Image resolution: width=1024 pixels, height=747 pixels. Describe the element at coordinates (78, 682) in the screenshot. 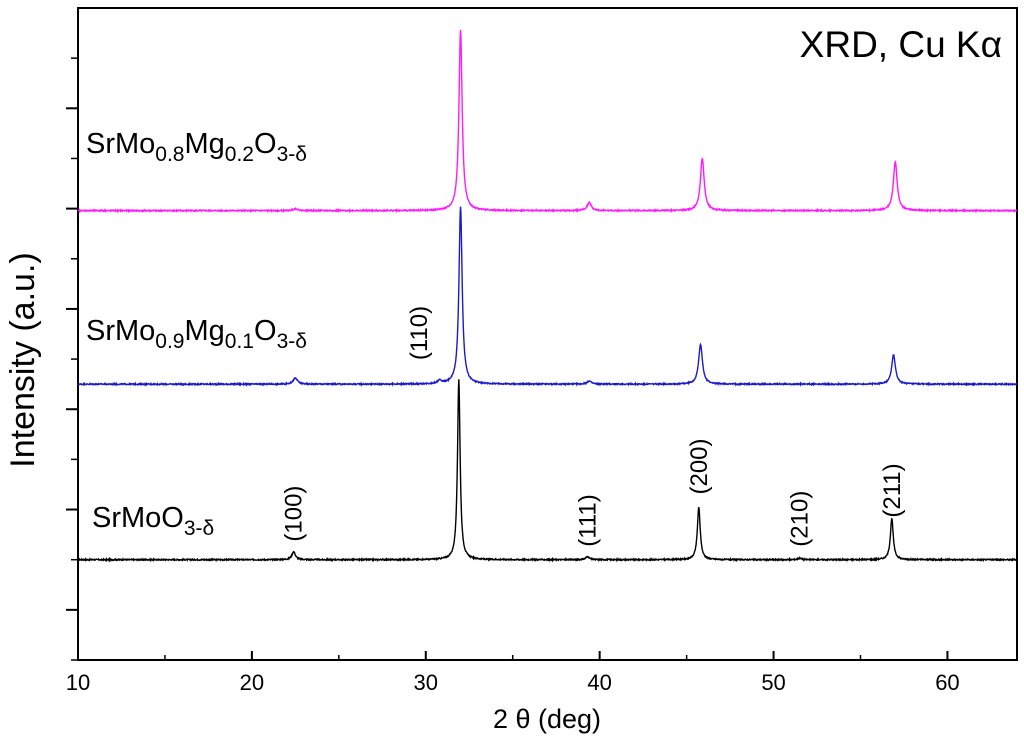

I see `x-tick-label: 10` at that location.